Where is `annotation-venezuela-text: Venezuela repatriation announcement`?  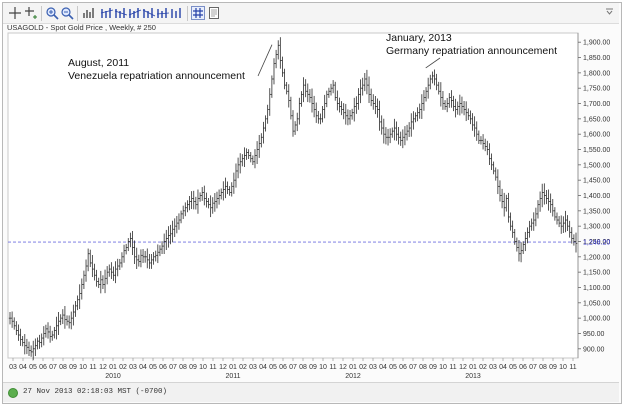 annotation-venezuela-text: Venezuela repatriation announcement is located at coordinates (156, 76).